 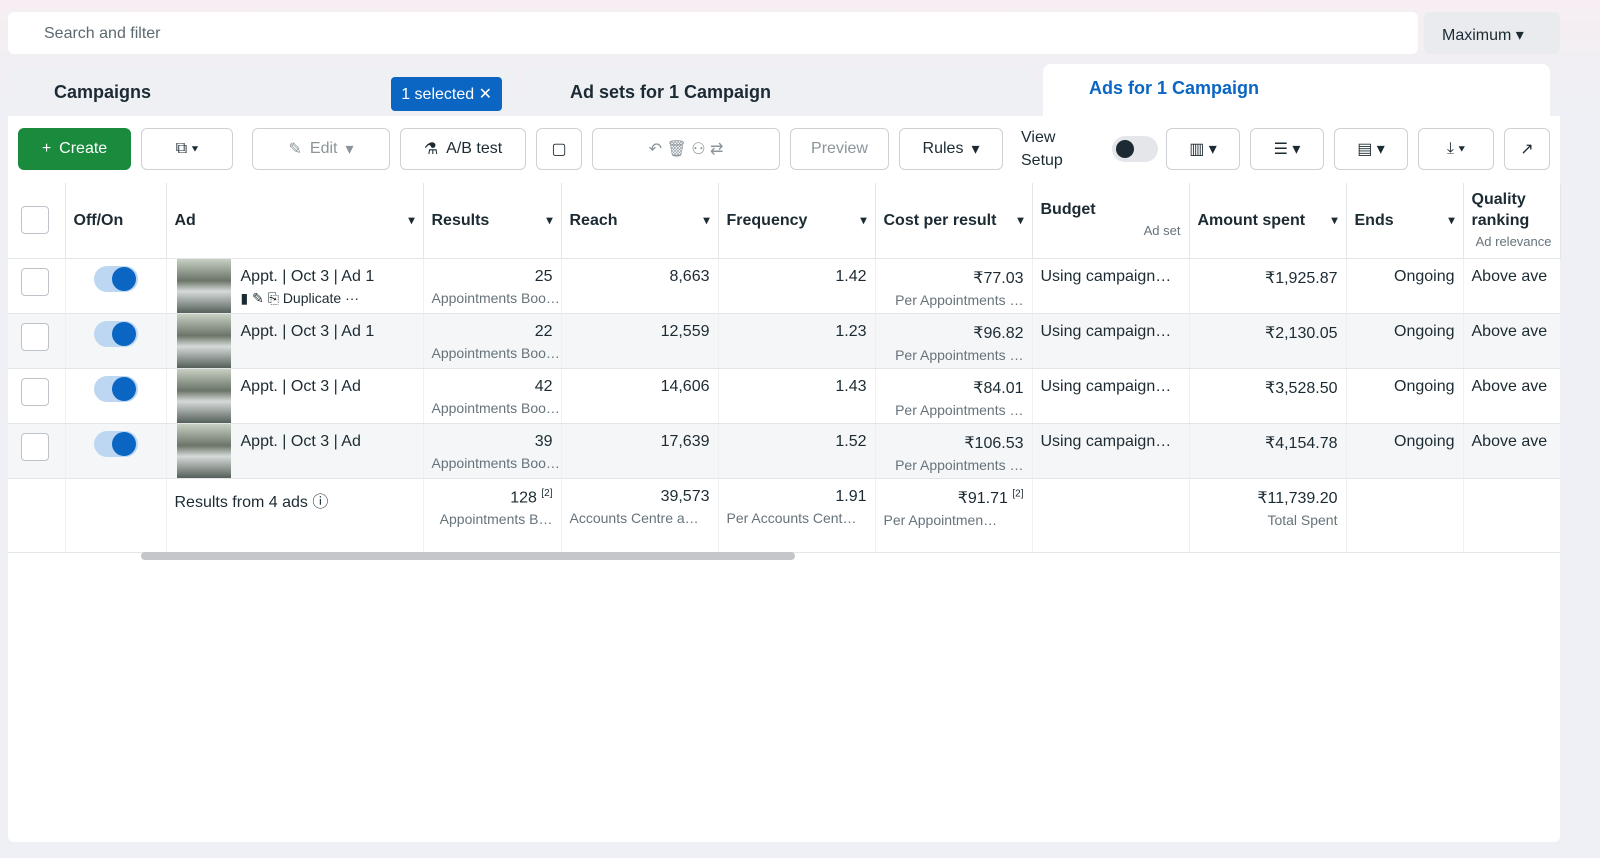 What do you see at coordinates (1135, 149) in the screenshot?
I see `view-setup-toggle` at bounding box center [1135, 149].